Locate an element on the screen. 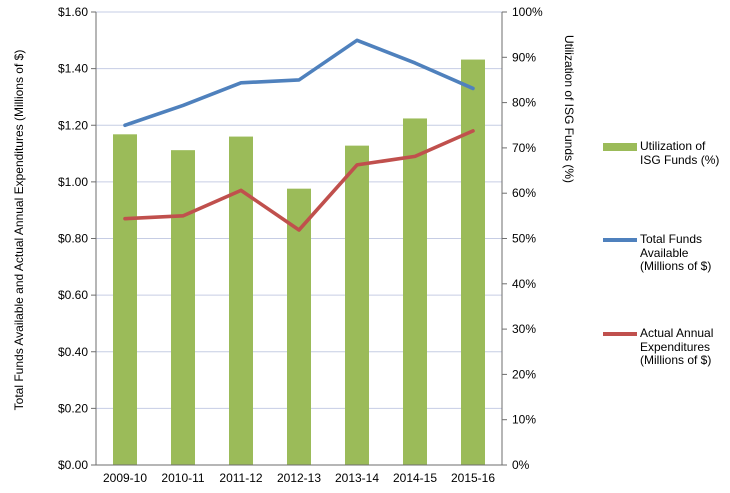 The width and height of the screenshot is (730, 493). legend-label-utilization: Utilization of ISG Funds (%) is located at coordinates (680, 153).